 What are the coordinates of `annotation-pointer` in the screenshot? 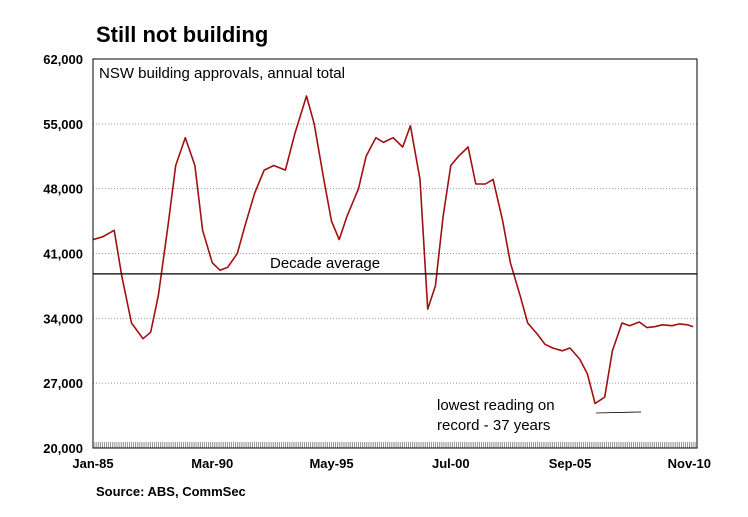 It's located at (618, 412).